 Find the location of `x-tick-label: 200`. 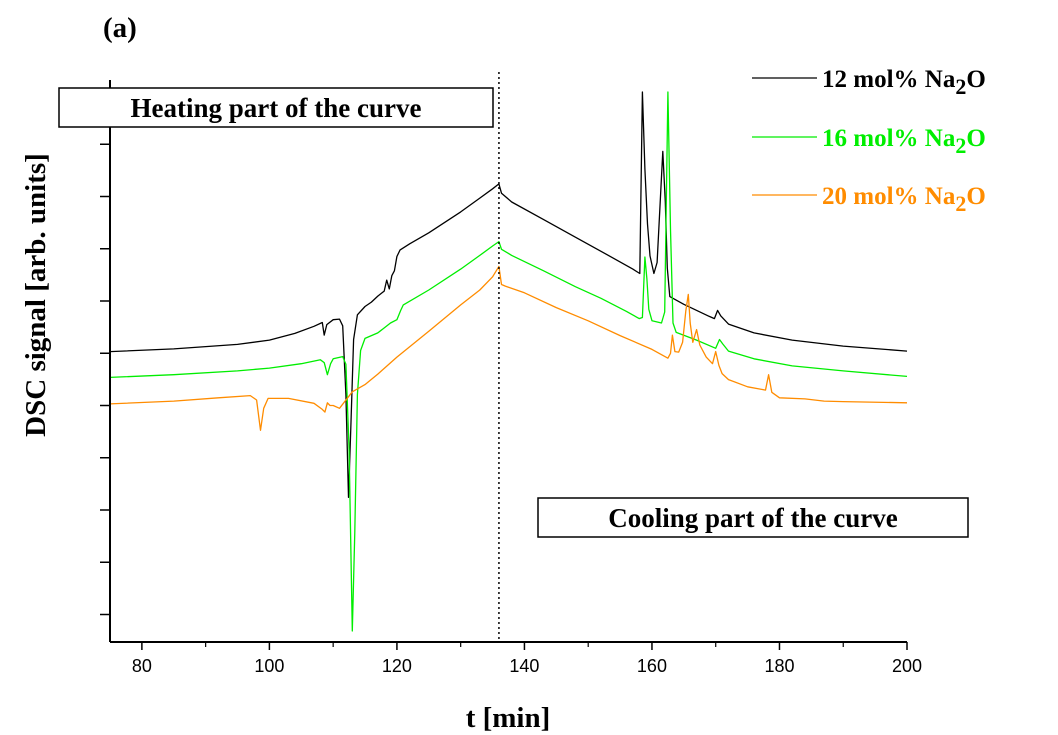

x-tick-label: 200 is located at coordinates (907, 666).